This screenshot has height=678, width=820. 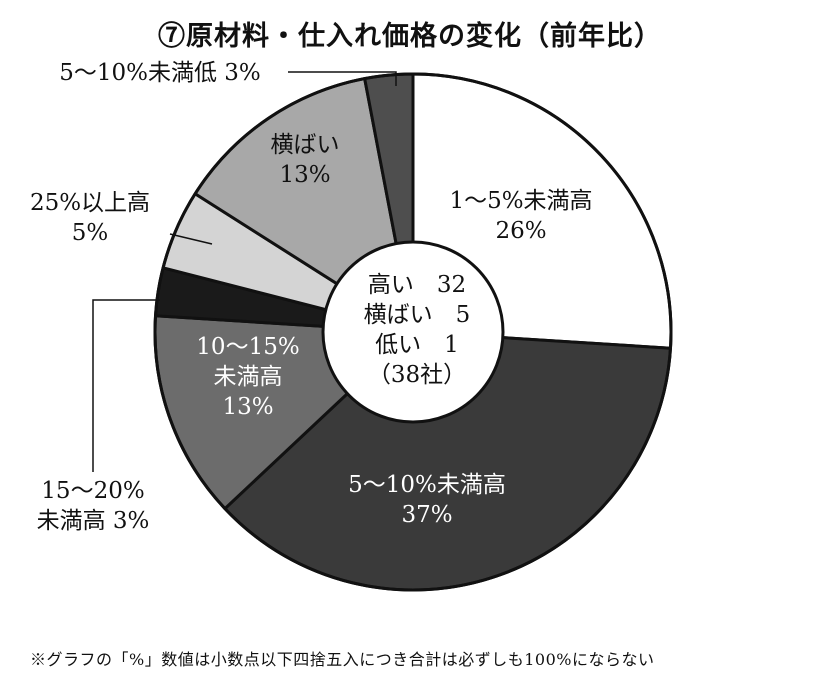 What do you see at coordinates (520, 231) in the screenshot?
I see `slice-label-1: 26%` at bounding box center [520, 231].